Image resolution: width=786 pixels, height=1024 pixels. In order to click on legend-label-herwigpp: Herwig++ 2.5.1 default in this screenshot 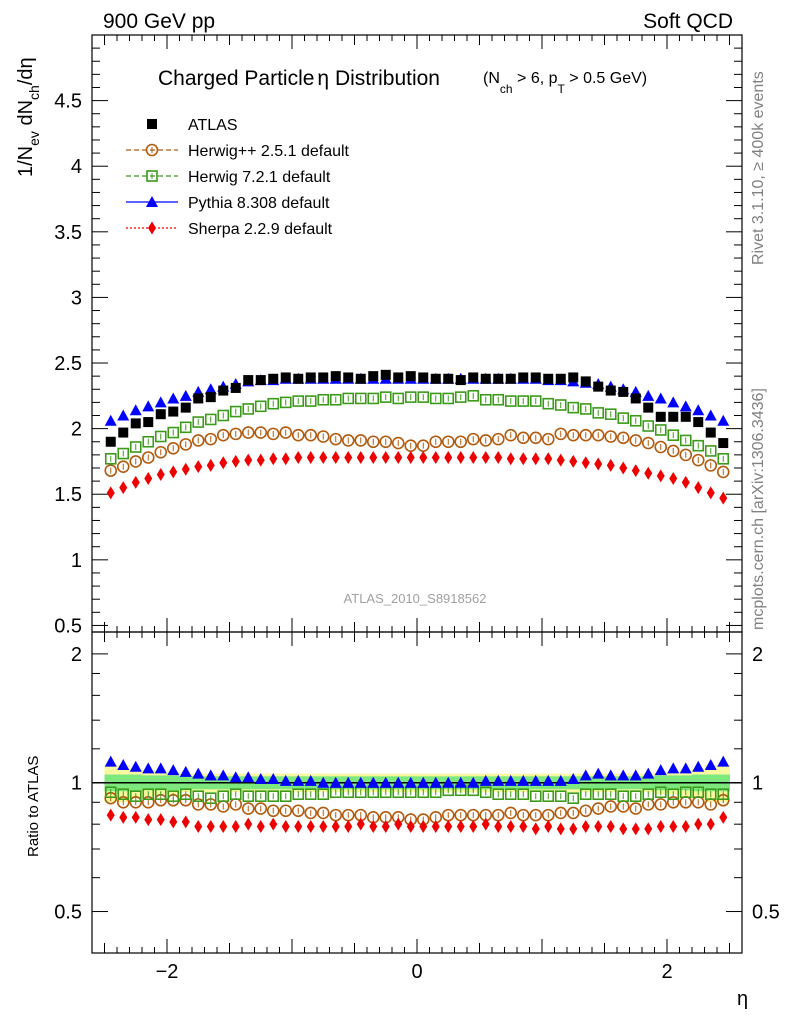, I will do `click(269, 151)`.